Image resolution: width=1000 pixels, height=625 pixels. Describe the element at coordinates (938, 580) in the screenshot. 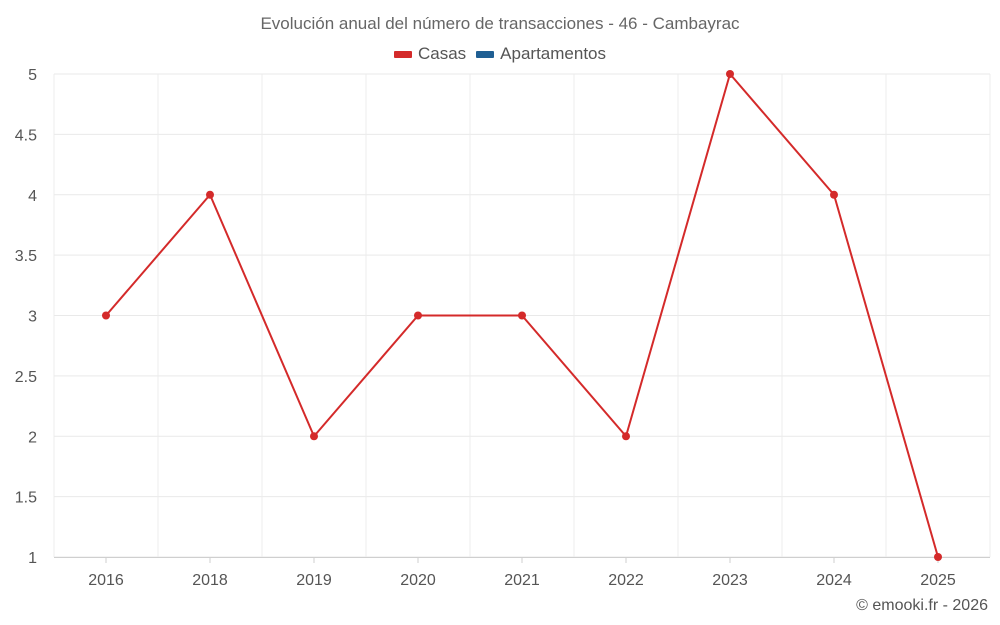

I see `x-tick-label: 2025` at that location.